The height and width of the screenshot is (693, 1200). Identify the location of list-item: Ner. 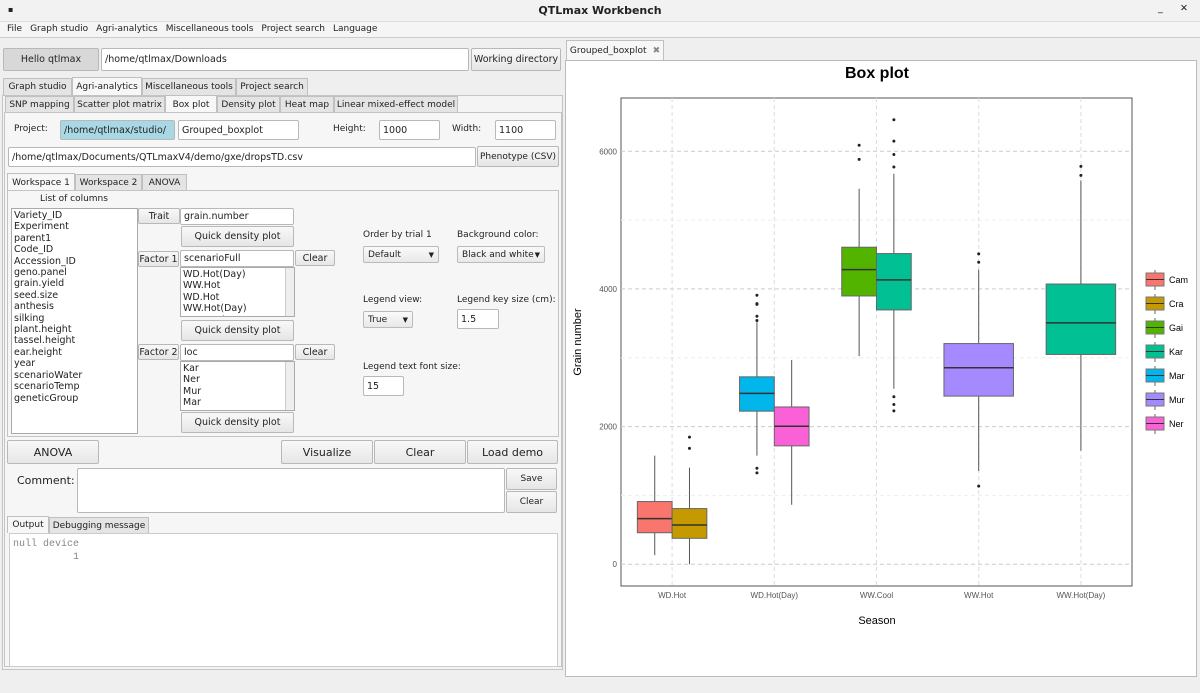
(191, 380).